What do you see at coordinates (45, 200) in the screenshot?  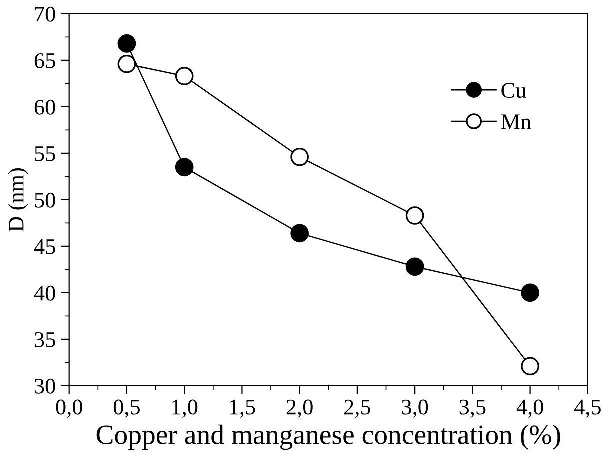 I see `y-tick-label: 50` at bounding box center [45, 200].